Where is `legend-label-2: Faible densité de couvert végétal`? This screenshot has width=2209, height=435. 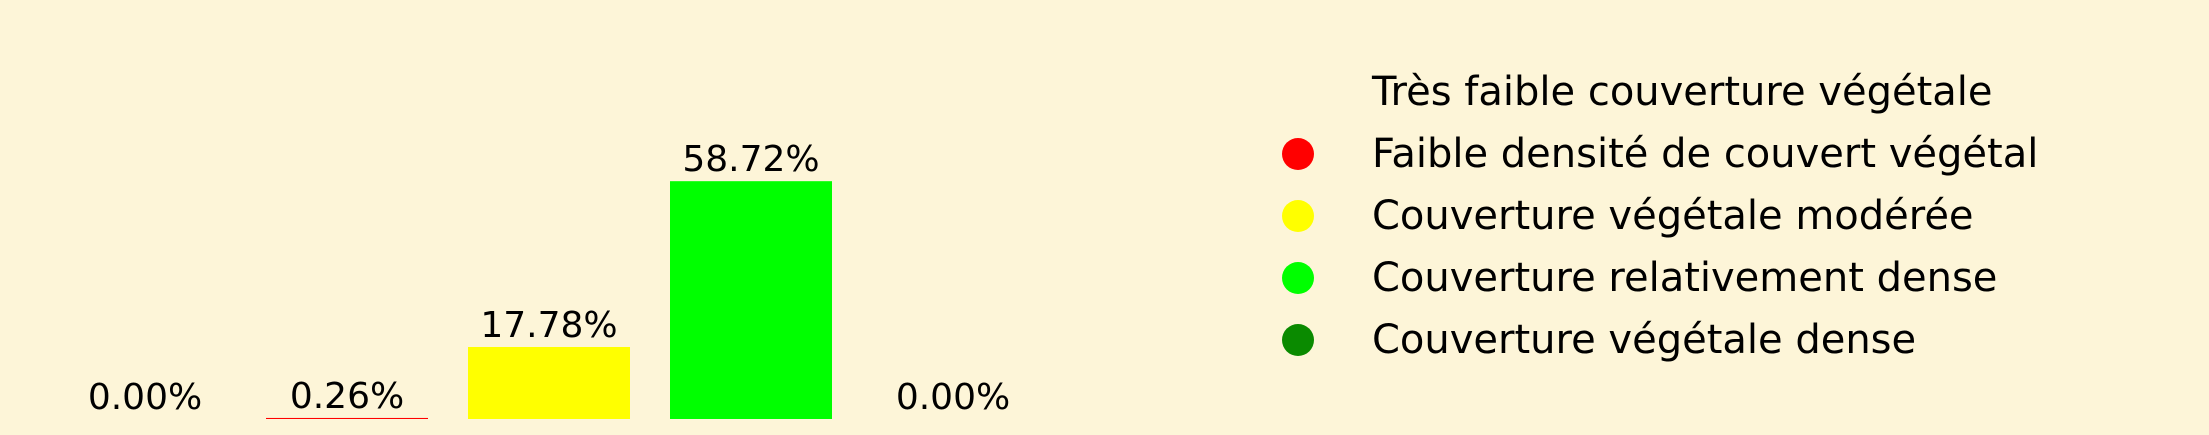 legend-label-2: Faible densité de couvert végétal is located at coordinates (1705, 154).